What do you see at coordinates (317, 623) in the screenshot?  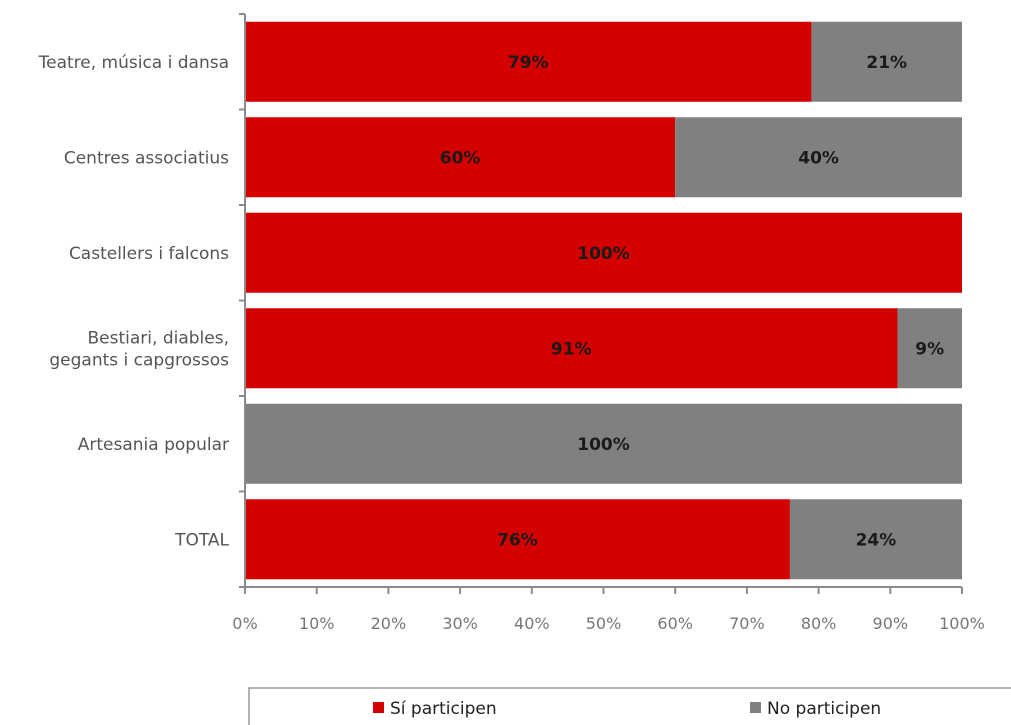 I see `x-tick-label-1: 10%` at bounding box center [317, 623].